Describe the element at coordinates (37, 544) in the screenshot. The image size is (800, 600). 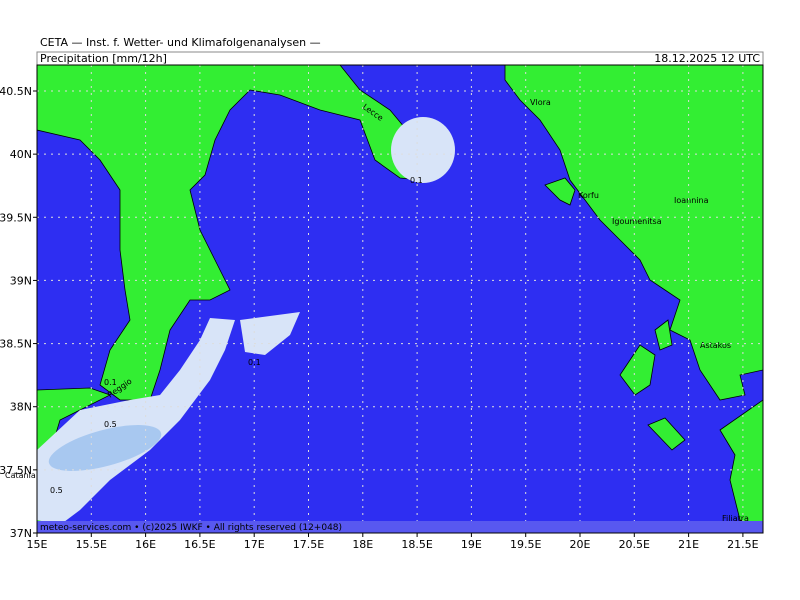
I see `lon-label: 15E` at that location.